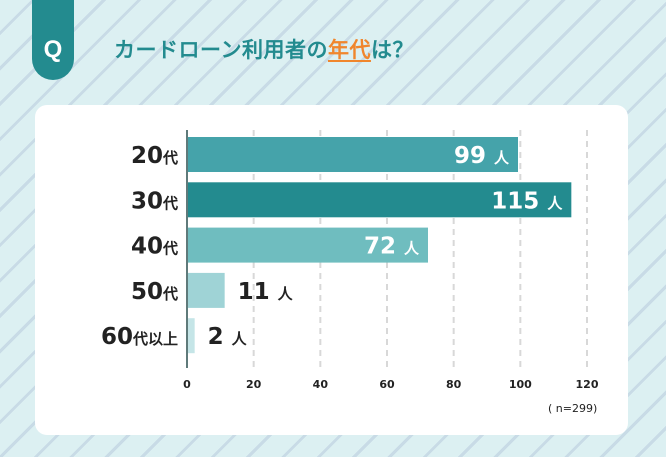  What do you see at coordinates (139, 337) in the screenshot?
I see `category-label: 60代以上` at bounding box center [139, 337].